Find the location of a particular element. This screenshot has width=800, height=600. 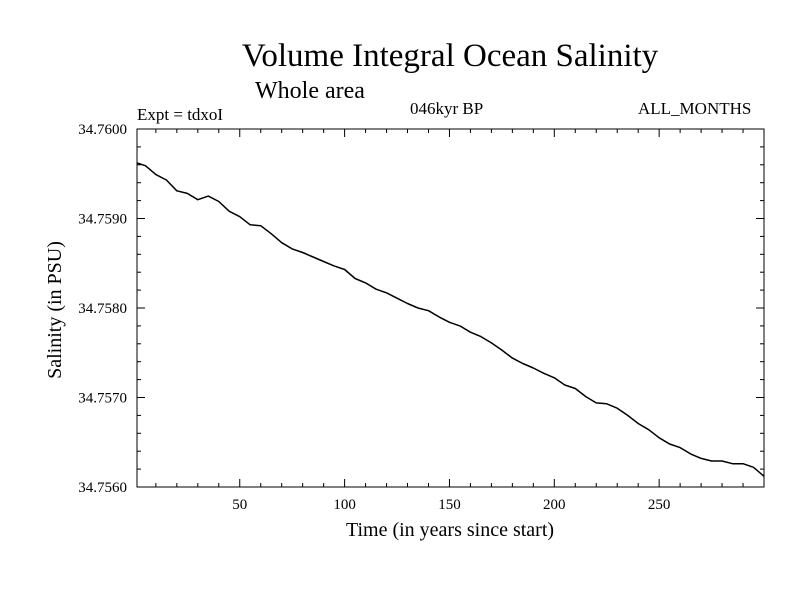

y-axis-label: Salinity (in PSU) is located at coordinates (55, 310).